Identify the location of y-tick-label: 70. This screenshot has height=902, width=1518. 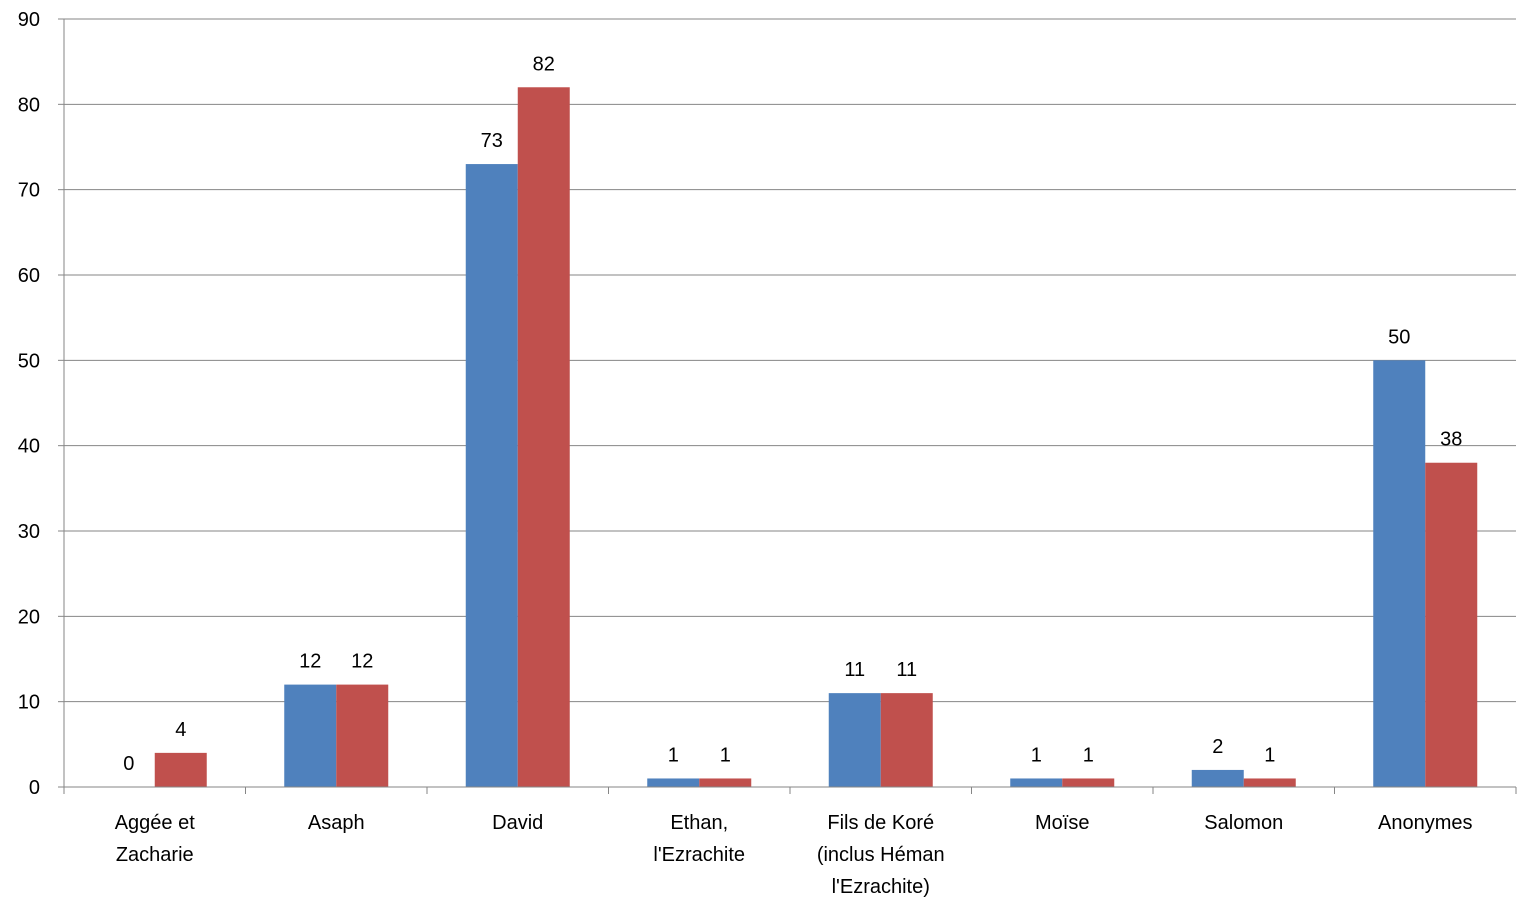
(29, 191).